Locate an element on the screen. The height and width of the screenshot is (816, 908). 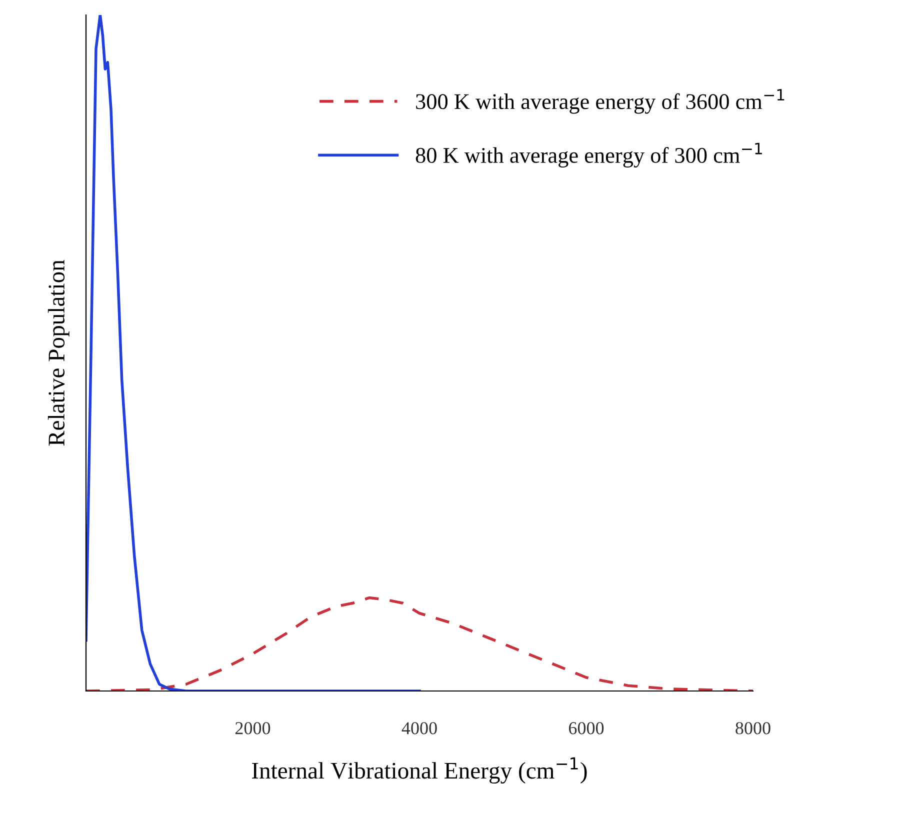
y-axis-title: Relative Population is located at coordinates (59, 353).